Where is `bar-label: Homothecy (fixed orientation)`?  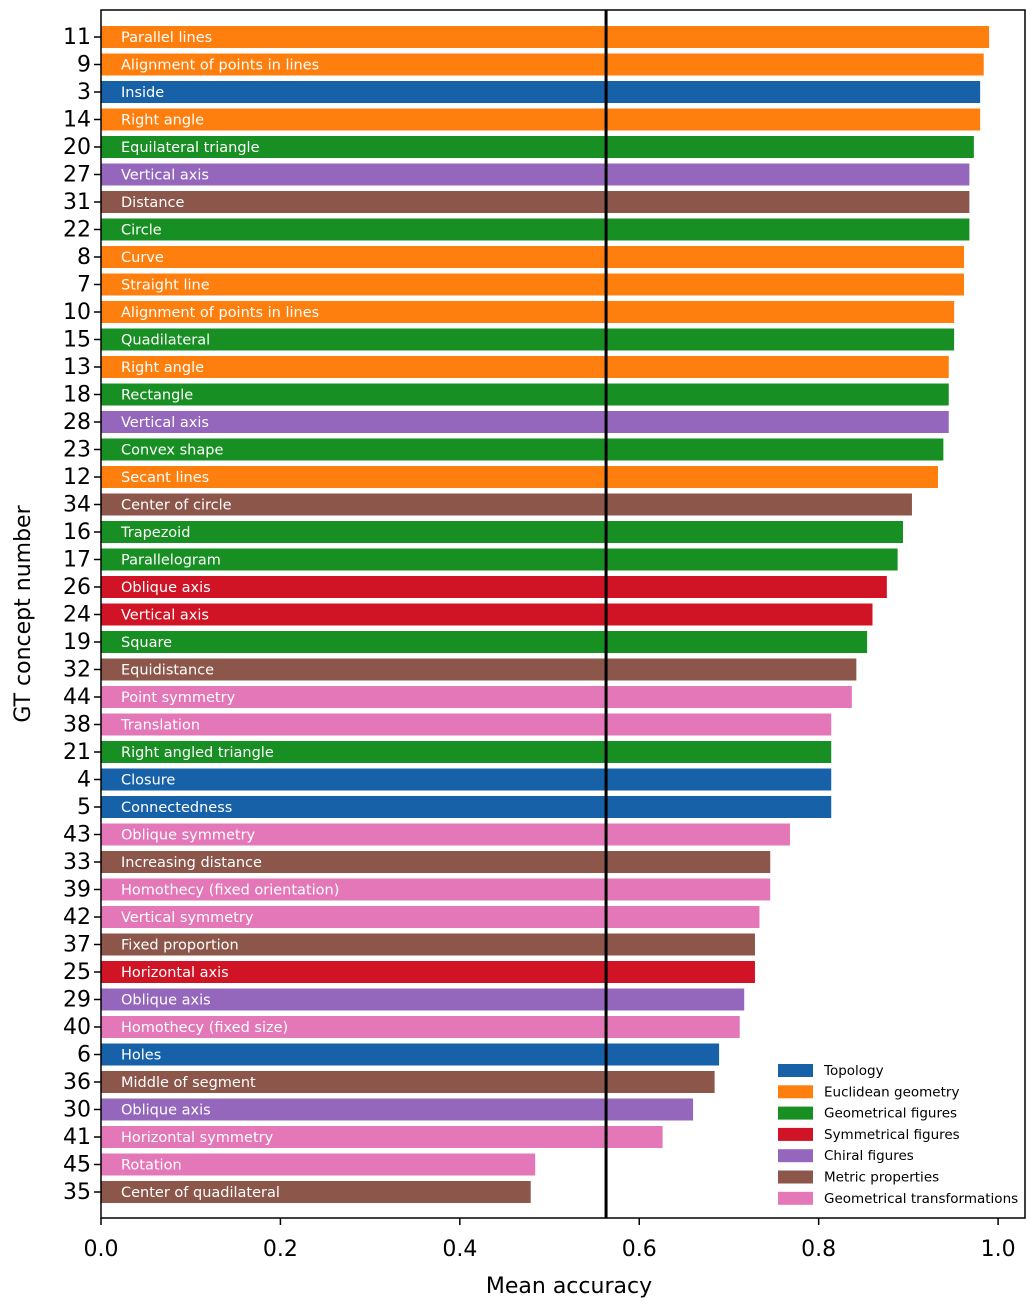
bar-label: Homothecy (fixed orientation) is located at coordinates (230, 891).